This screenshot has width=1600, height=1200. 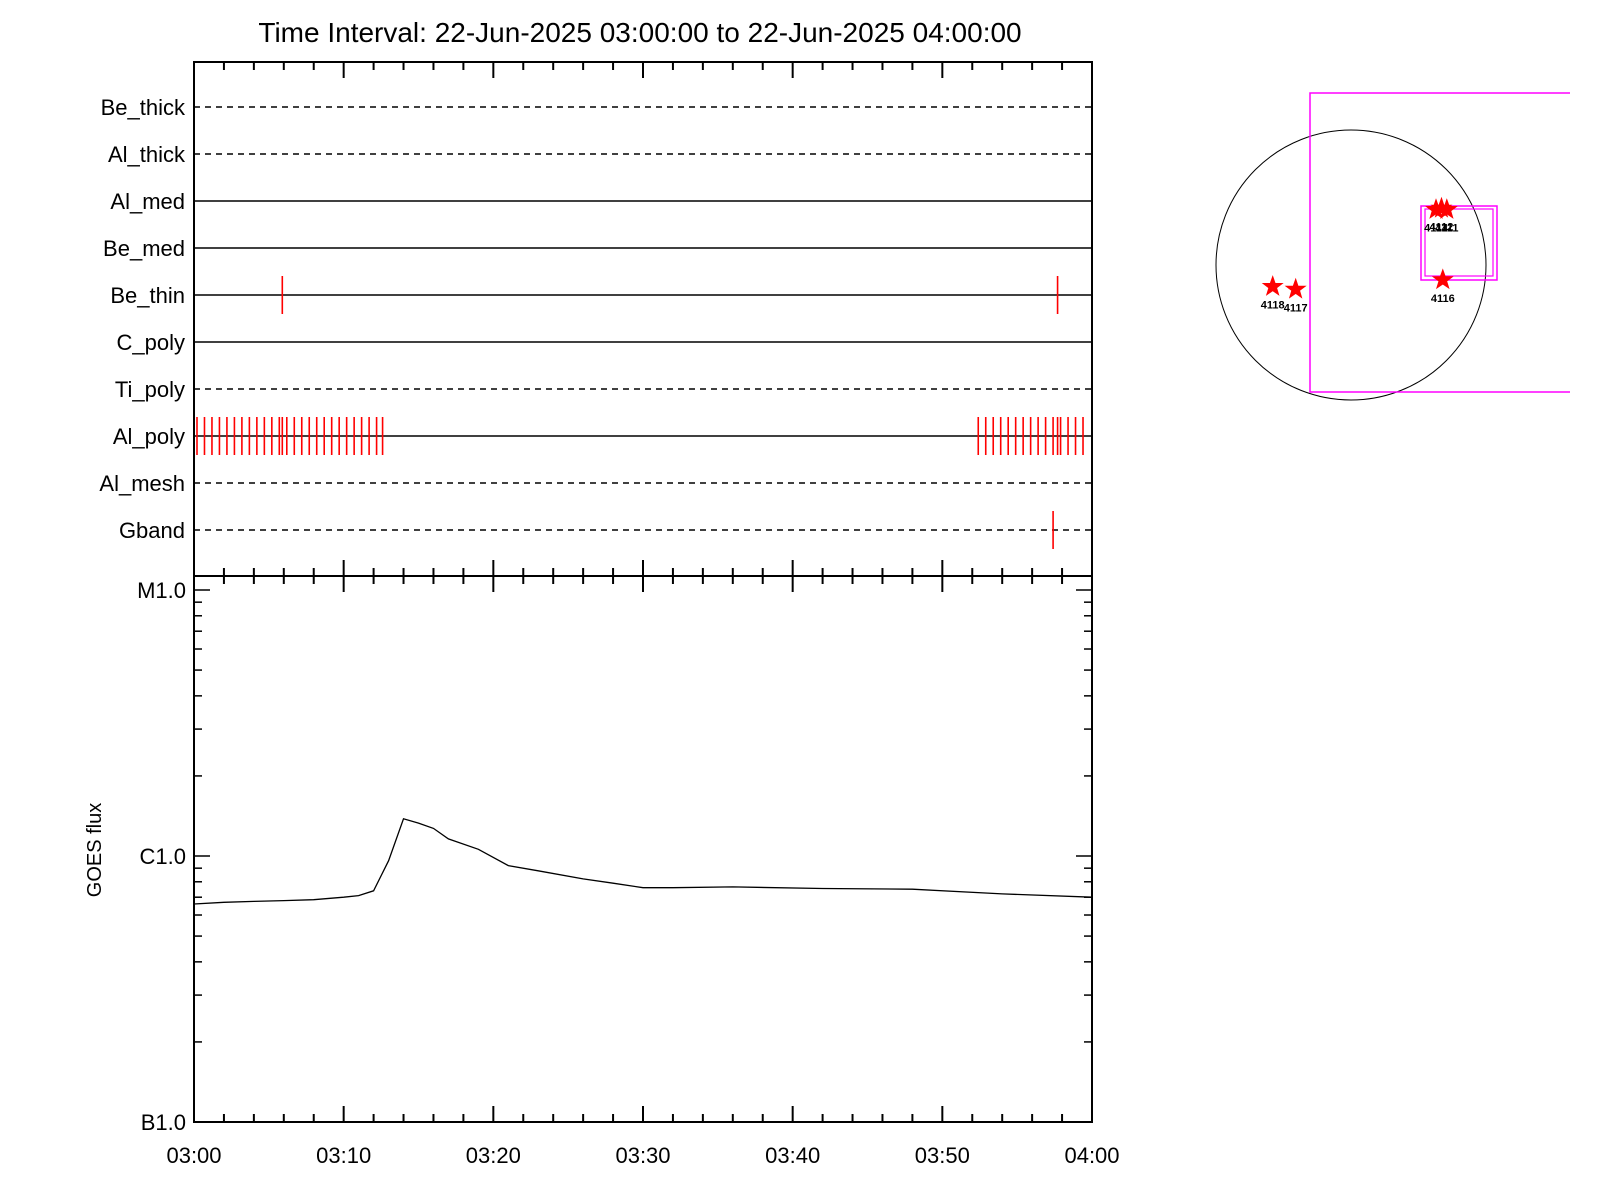 I want to click on channel-label: Be_med, so click(x=144, y=248).